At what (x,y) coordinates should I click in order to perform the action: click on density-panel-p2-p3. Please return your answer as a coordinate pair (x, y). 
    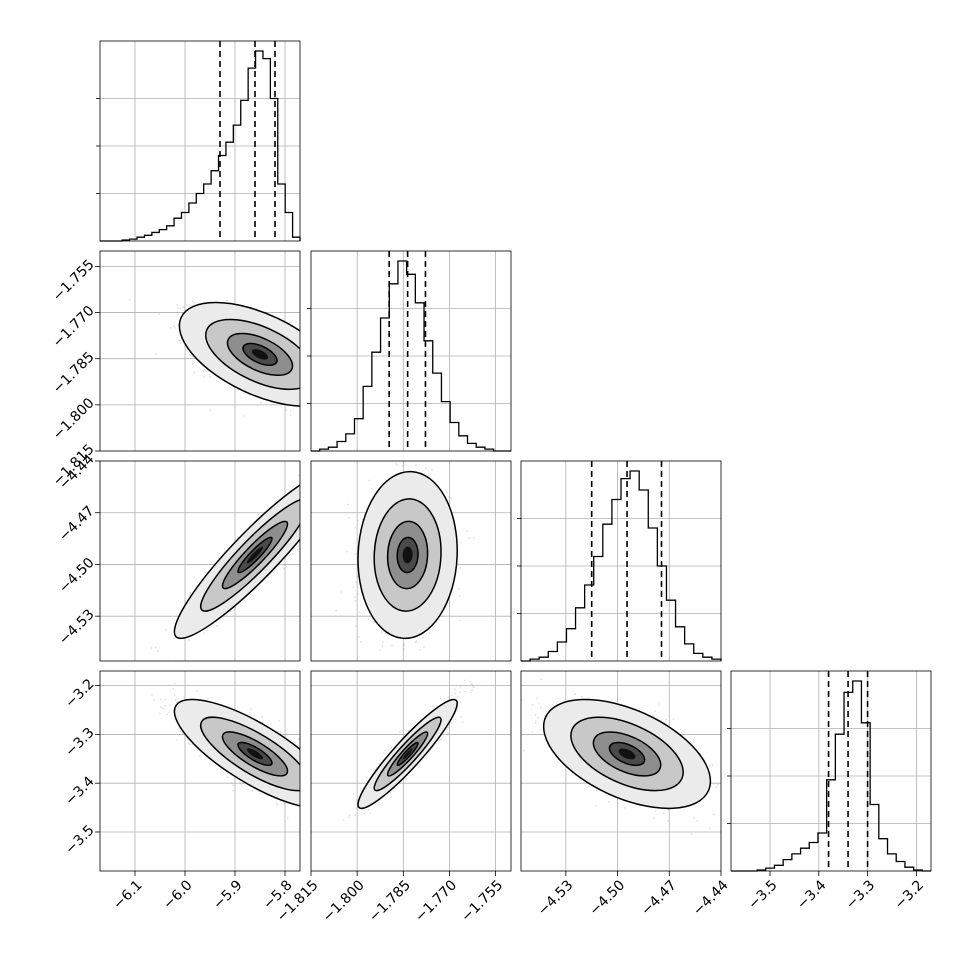
    Looking at the image, I should click on (411, 561).